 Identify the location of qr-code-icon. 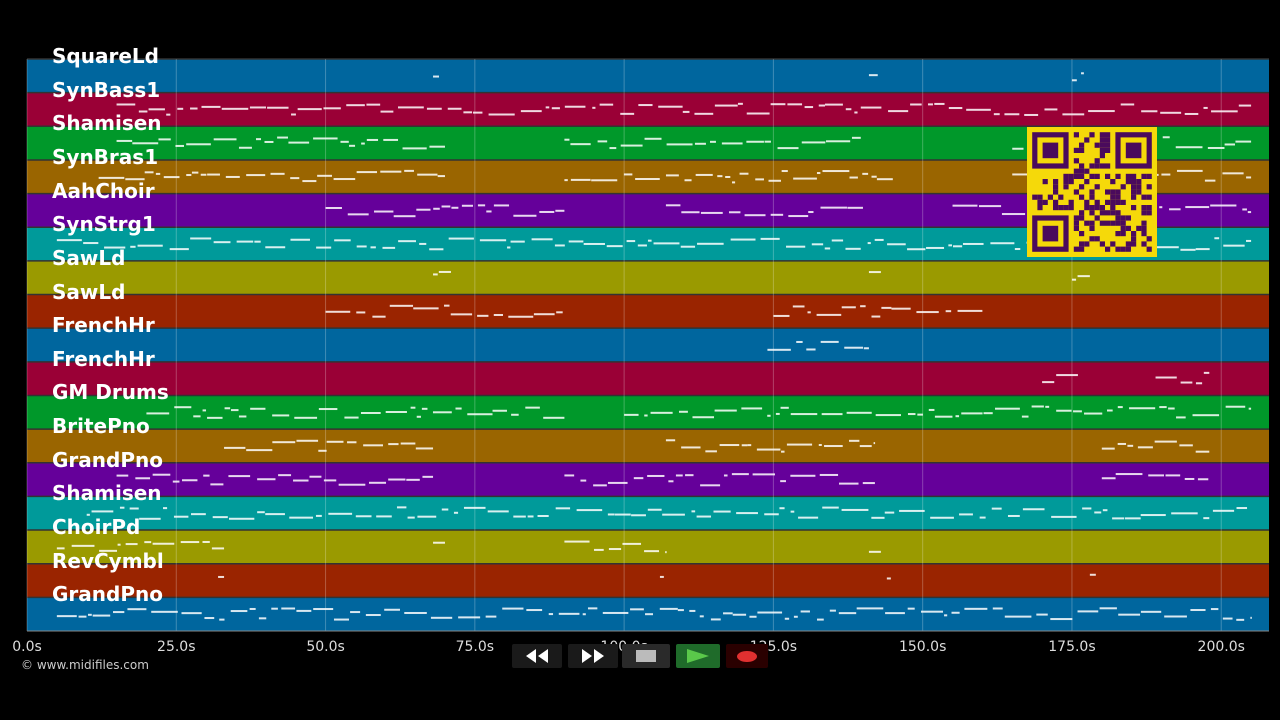
(1092, 192).